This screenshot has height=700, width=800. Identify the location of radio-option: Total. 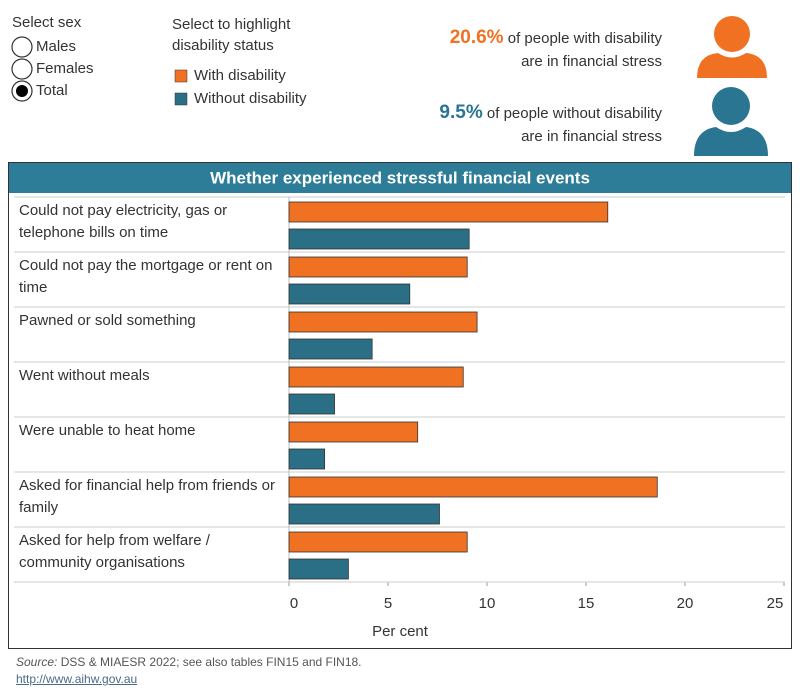
(52, 90).